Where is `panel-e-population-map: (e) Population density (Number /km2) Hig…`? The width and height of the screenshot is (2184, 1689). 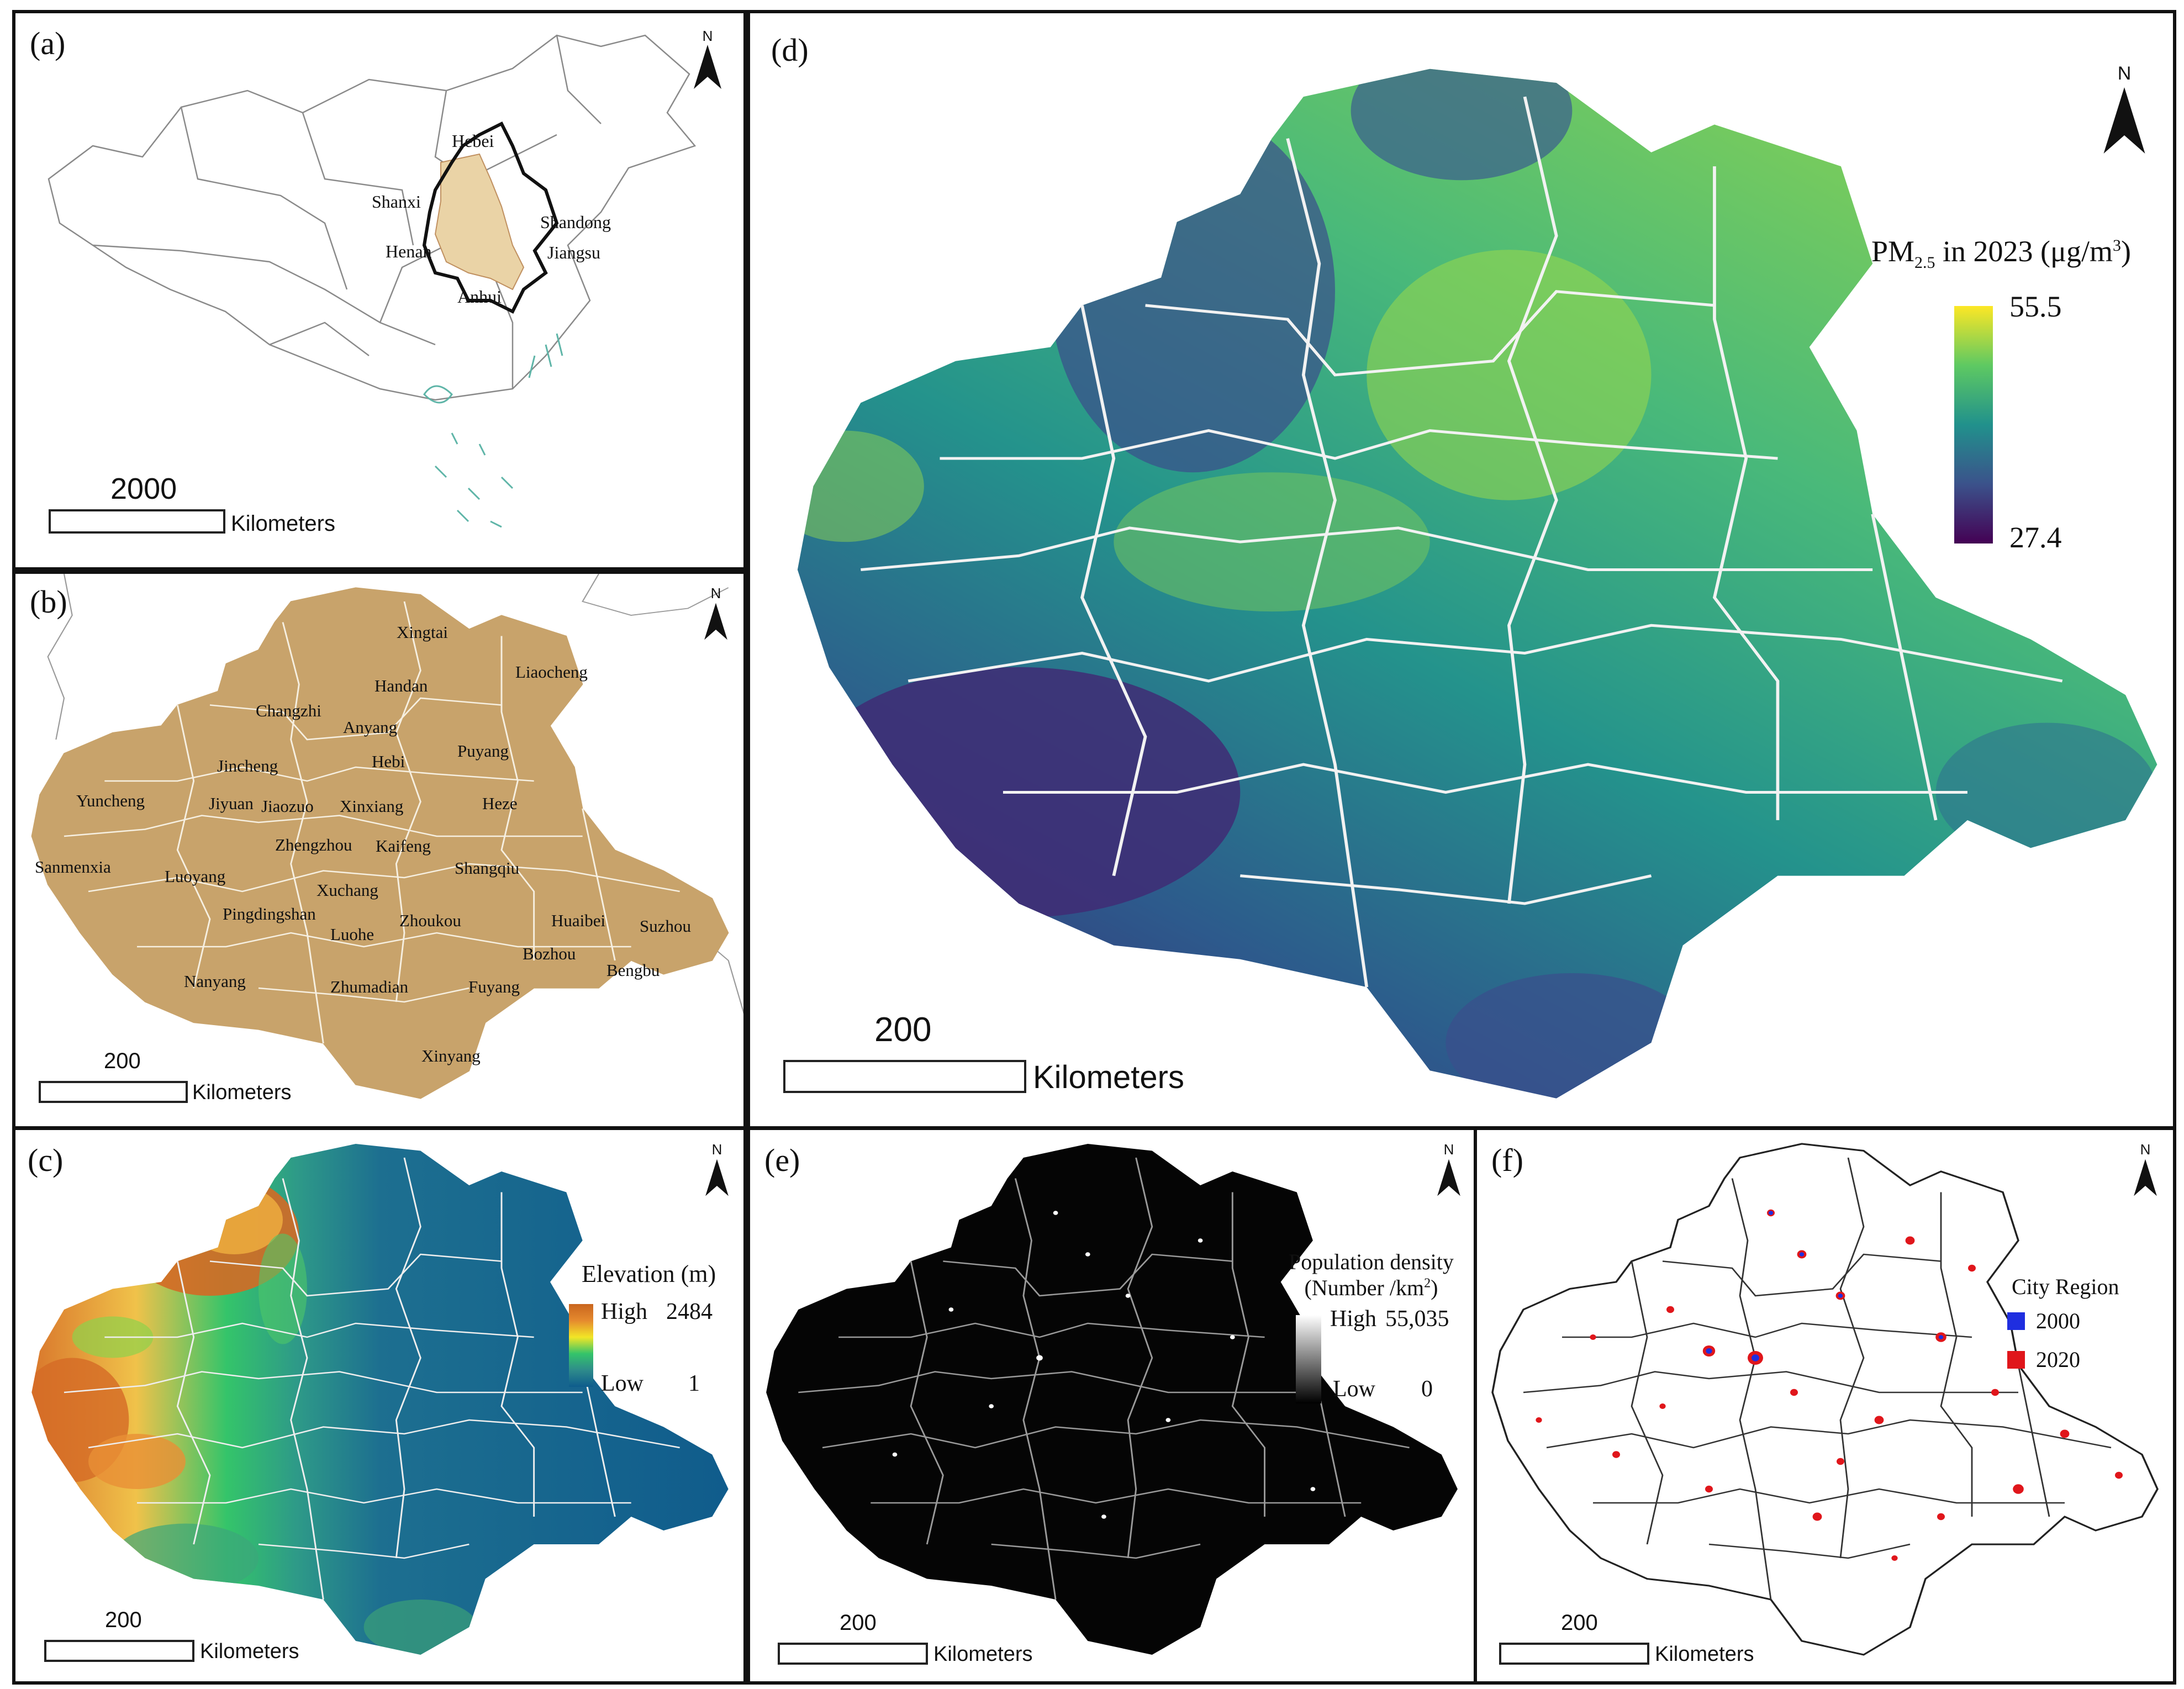
panel-e-population-map: (e) Population density (Number /km2) Hig… is located at coordinates (1112, 1406).